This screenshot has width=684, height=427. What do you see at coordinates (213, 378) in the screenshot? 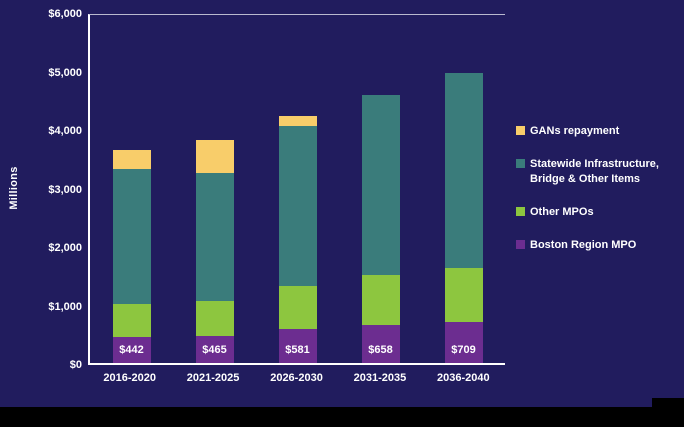
I see `x-axis-tick-label: 2021-2025` at bounding box center [213, 378].